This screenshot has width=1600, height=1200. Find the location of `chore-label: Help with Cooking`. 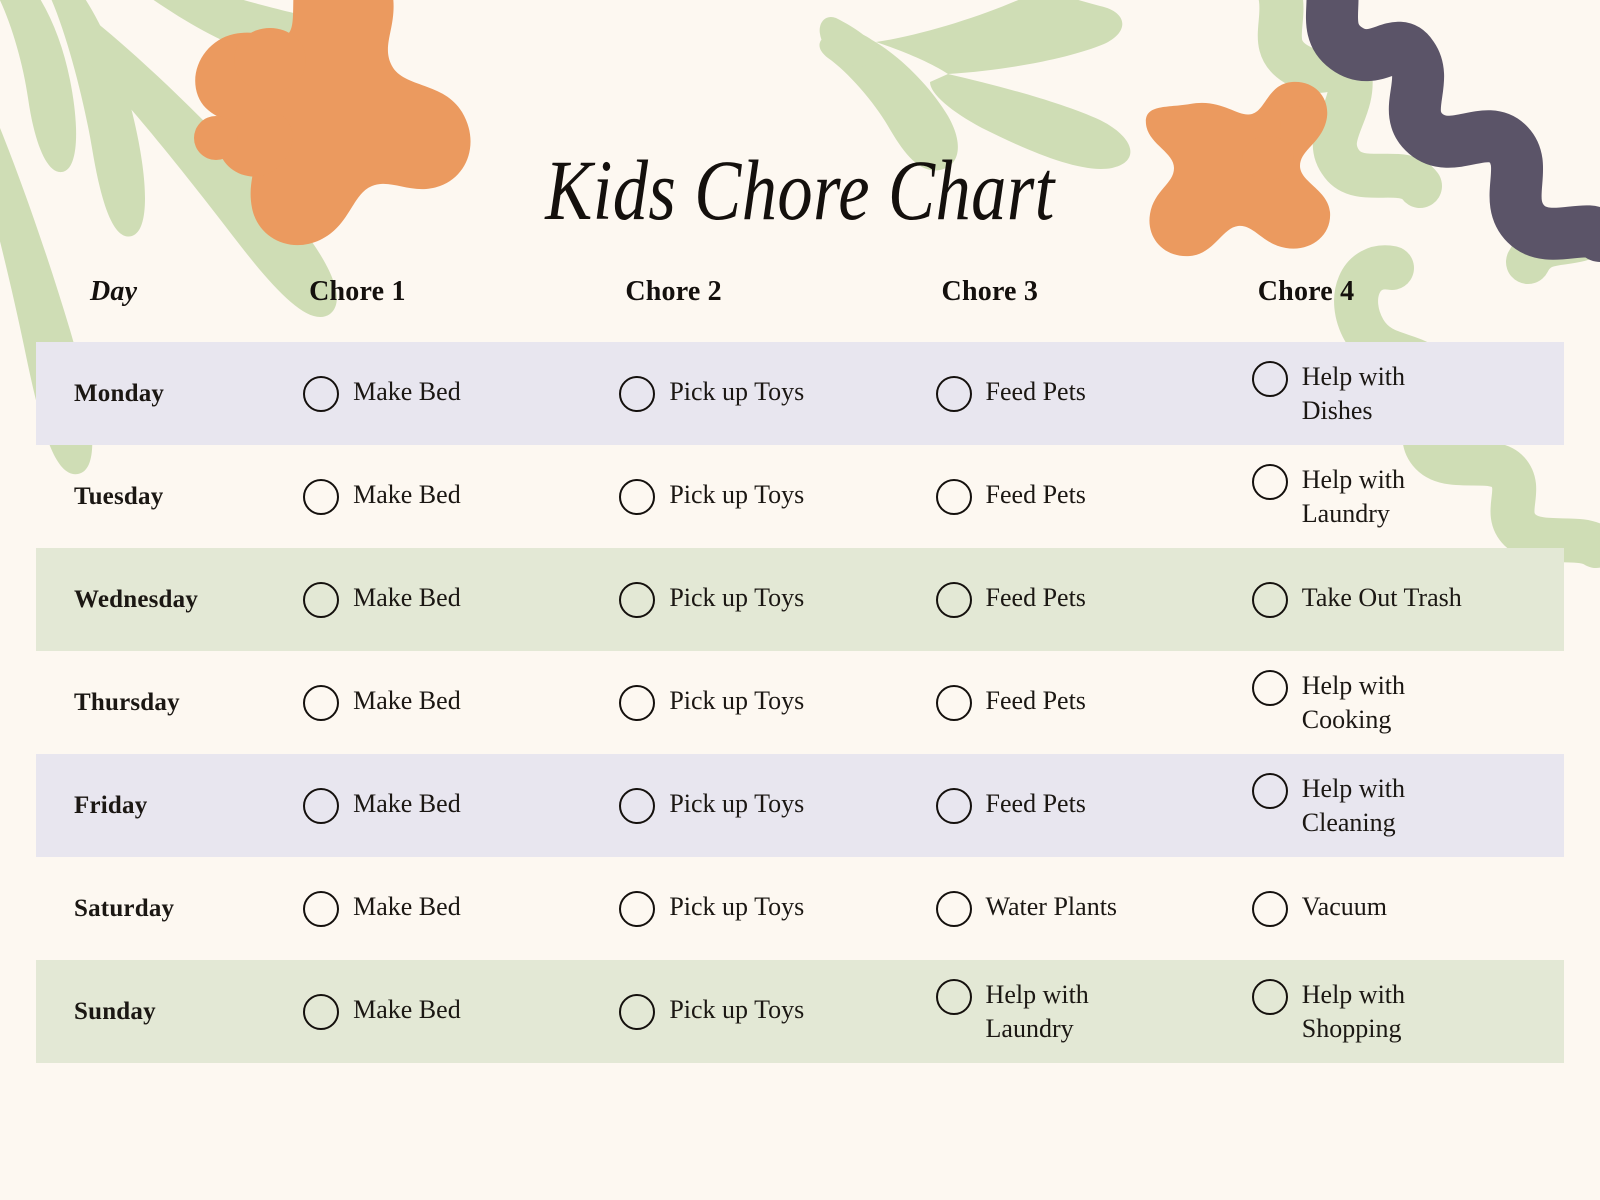

chore-label: Help with Cooking is located at coordinates (1353, 702).